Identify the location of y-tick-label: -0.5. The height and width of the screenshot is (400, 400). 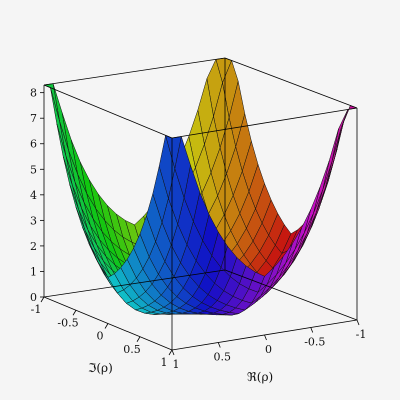
(67, 322).